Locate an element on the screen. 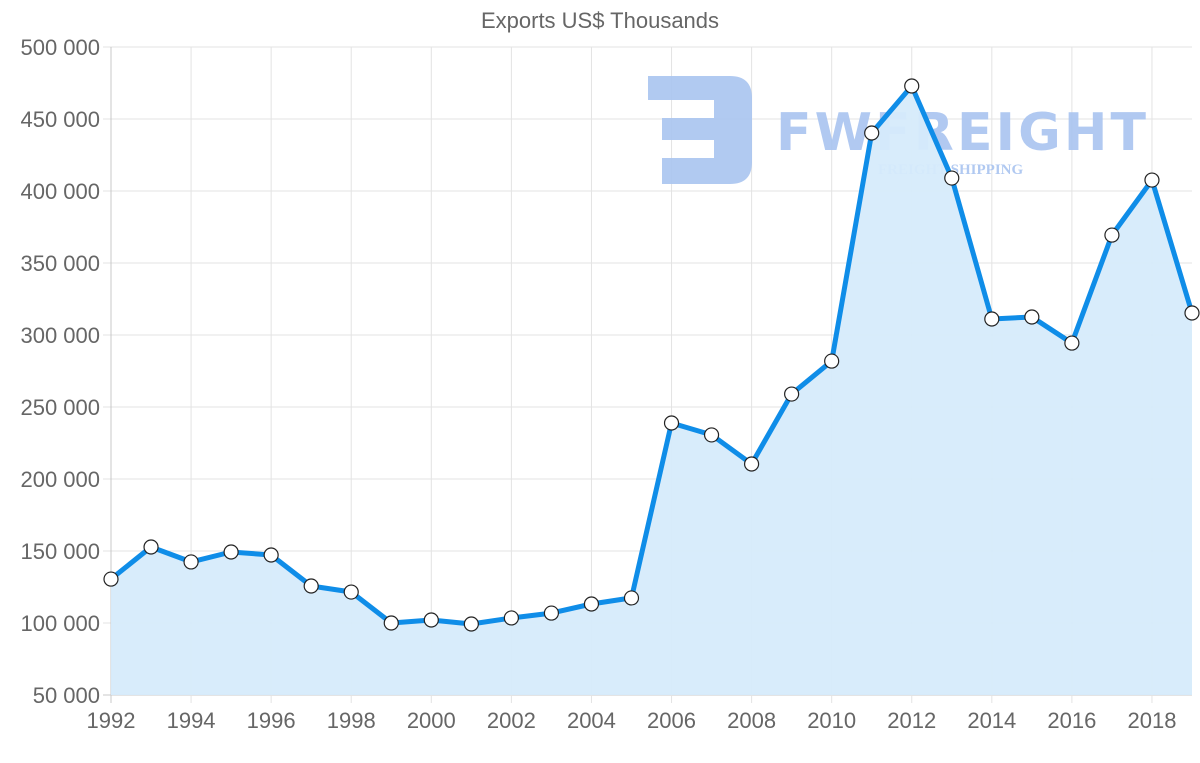  x-tick-label: 2002 is located at coordinates (511, 720).